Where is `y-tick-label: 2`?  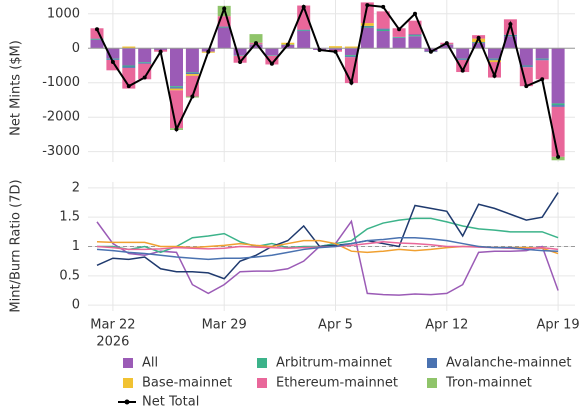 y-tick-label: 2 is located at coordinates (76, 187).